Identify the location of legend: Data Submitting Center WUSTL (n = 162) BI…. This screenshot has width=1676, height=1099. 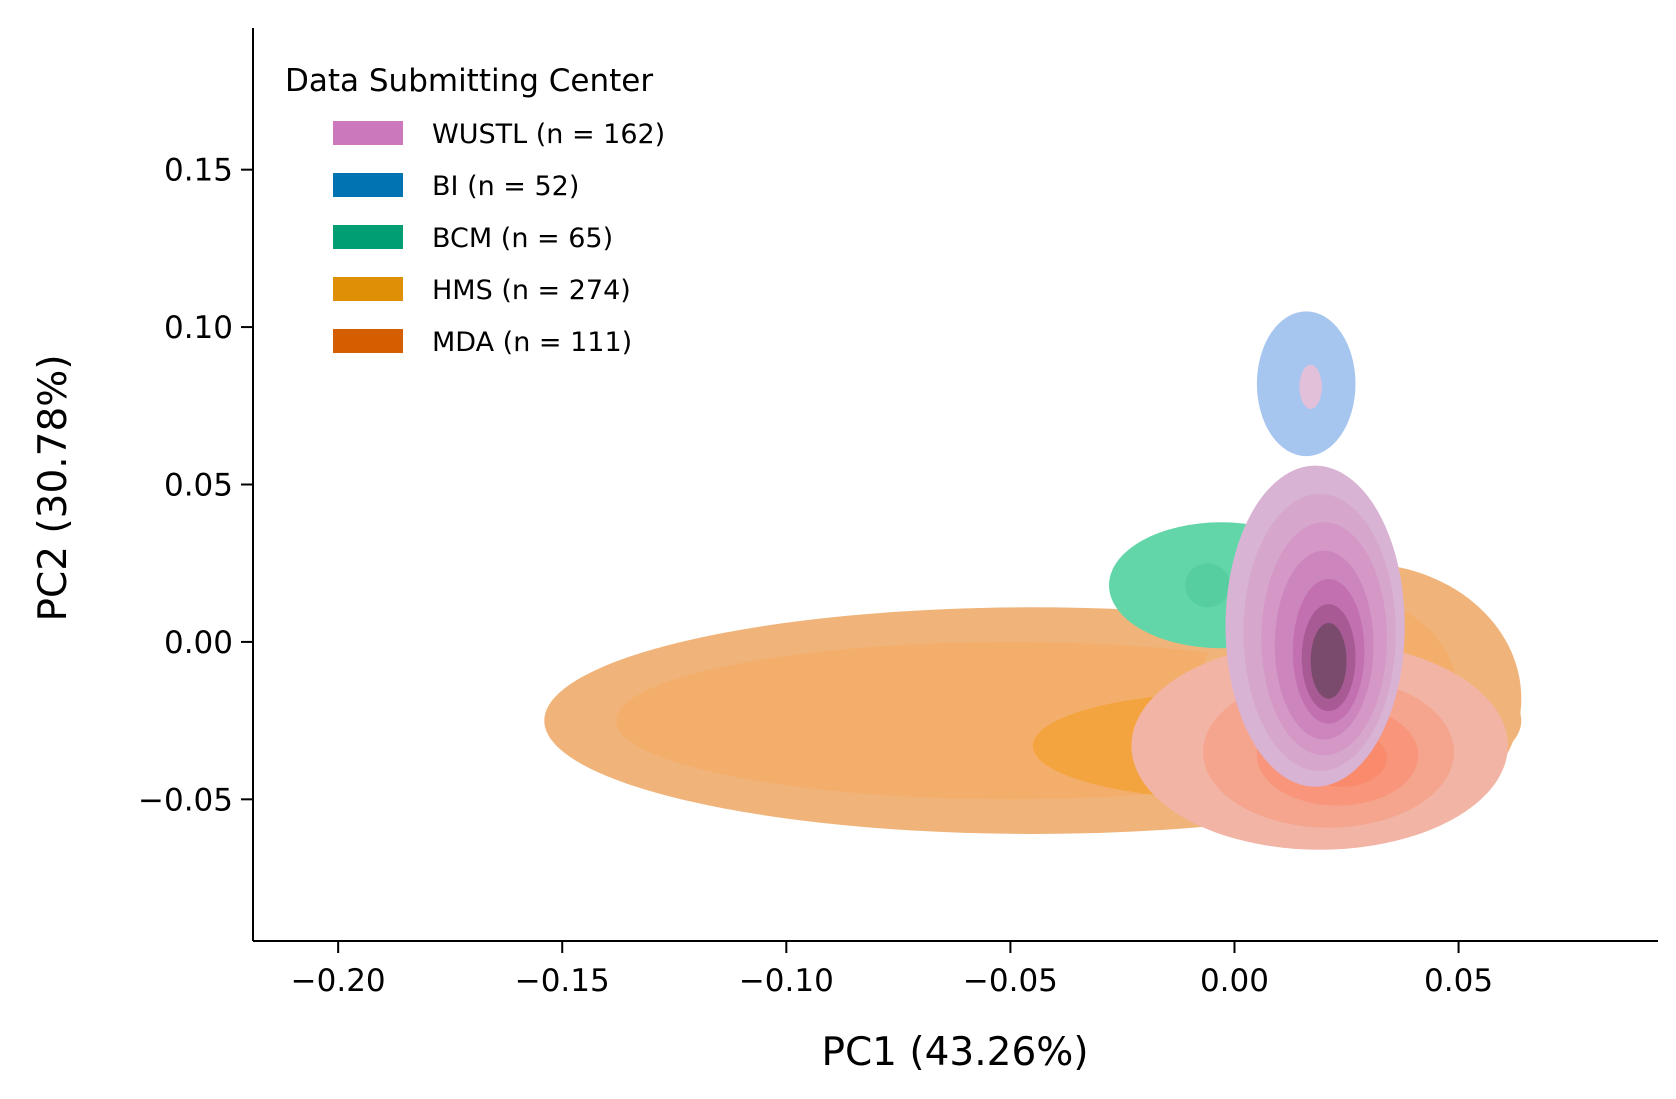
(475, 210).